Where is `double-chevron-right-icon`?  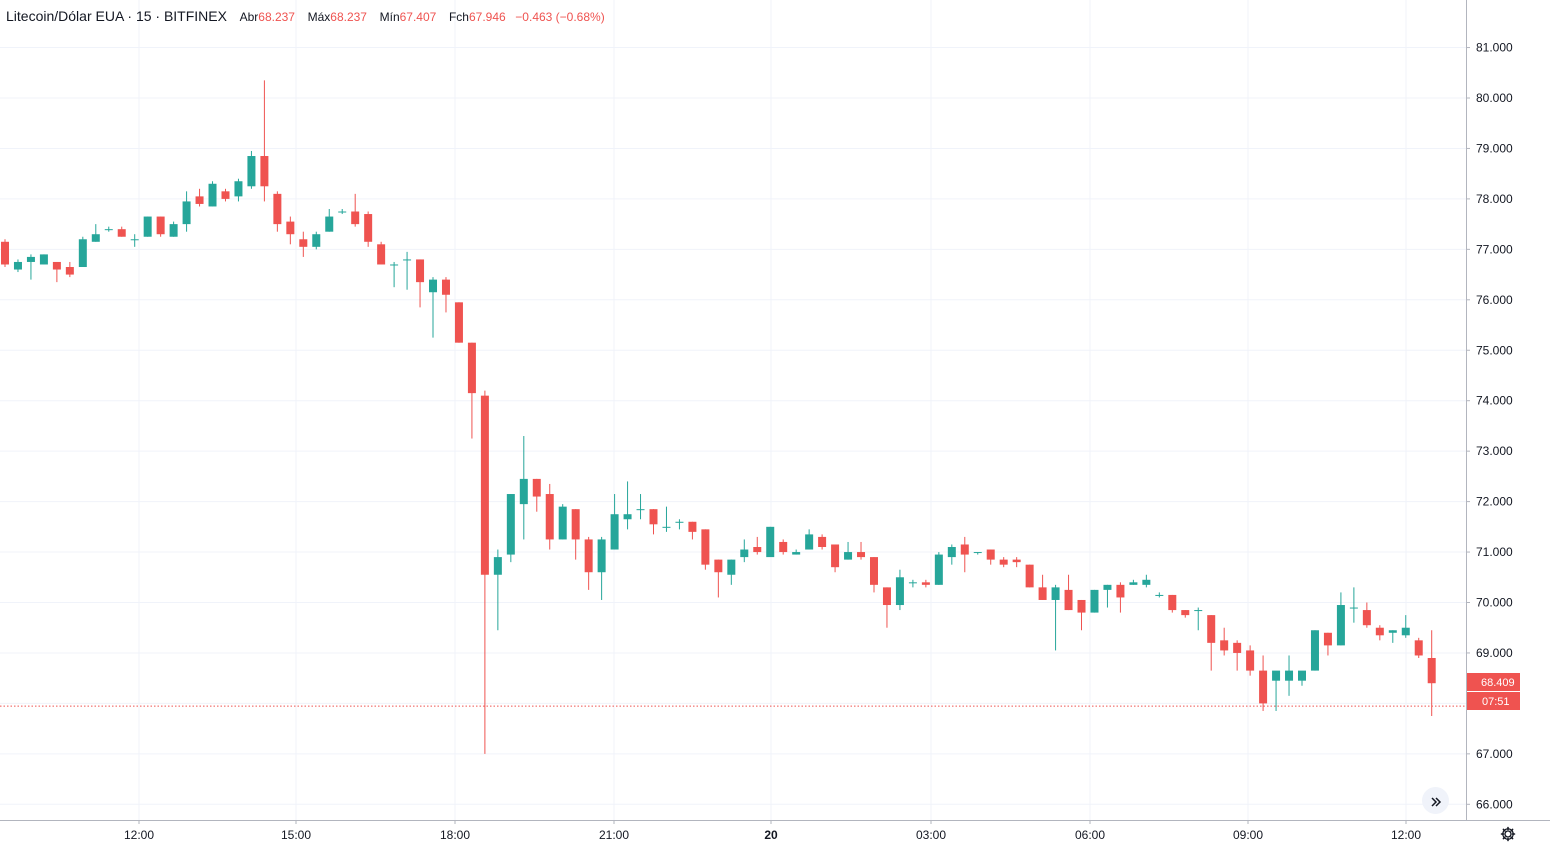
double-chevron-right-icon is located at coordinates (1435, 802).